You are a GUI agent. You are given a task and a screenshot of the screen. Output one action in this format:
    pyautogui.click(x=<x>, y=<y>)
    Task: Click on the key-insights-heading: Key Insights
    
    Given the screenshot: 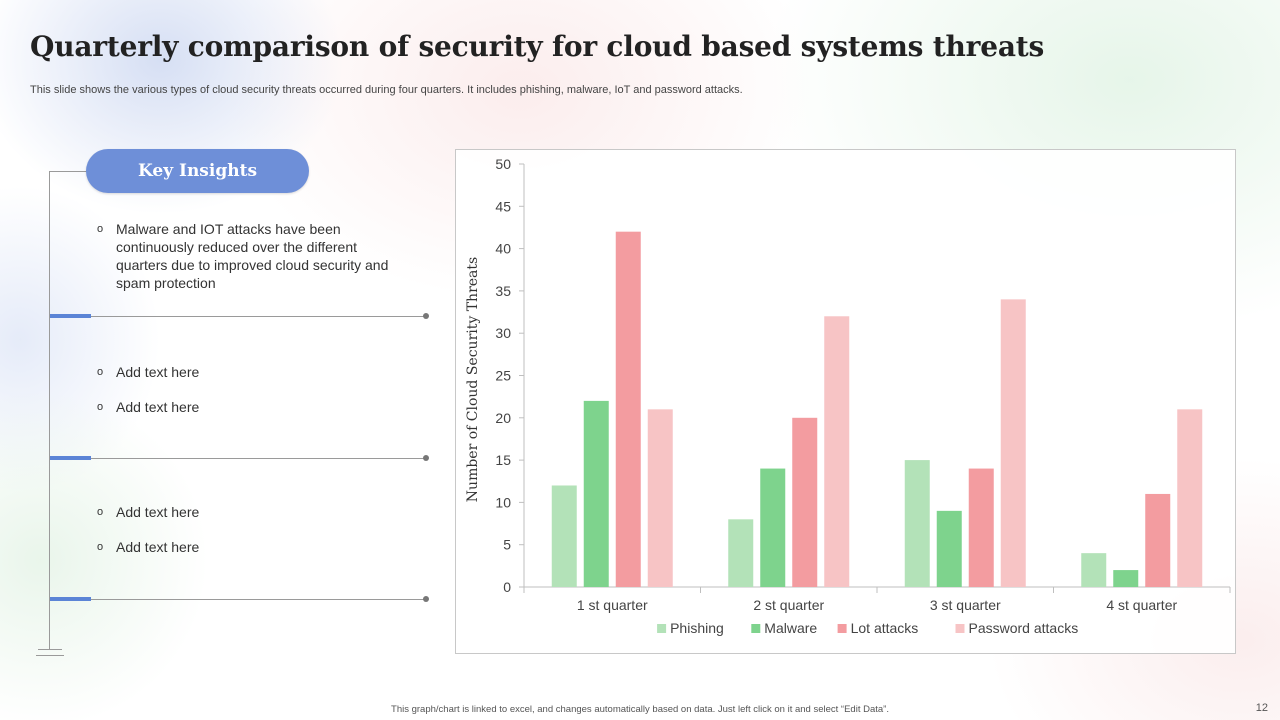 What is the action you would take?
    pyautogui.click(x=197, y=171)
    